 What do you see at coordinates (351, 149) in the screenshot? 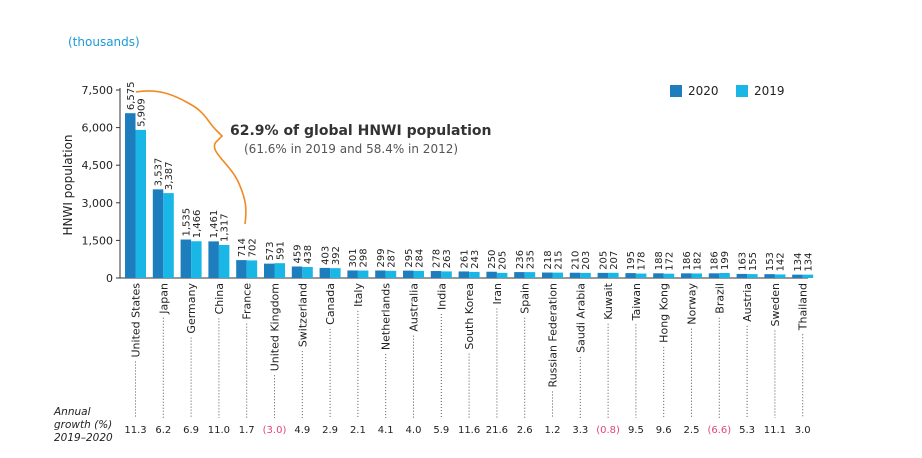
I see `annotation-subtitle: (61.6% in 2019 and 58.4% in 2012)` at bounding box center [351, 149].